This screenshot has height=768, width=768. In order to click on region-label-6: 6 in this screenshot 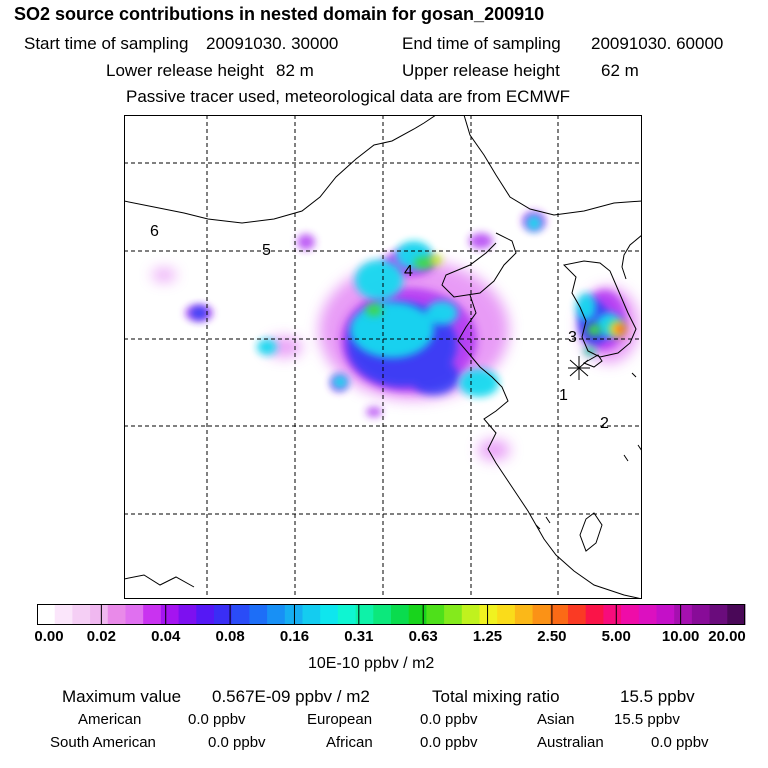, I will do `click(154, 231)`.